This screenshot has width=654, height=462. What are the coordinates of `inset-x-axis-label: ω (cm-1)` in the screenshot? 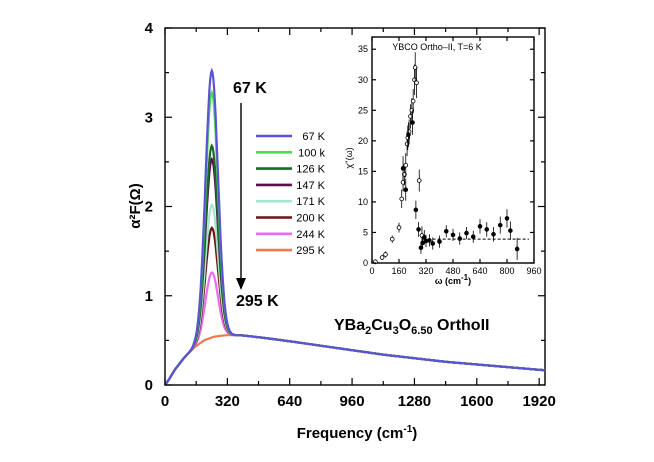 It's located at (453, 279).